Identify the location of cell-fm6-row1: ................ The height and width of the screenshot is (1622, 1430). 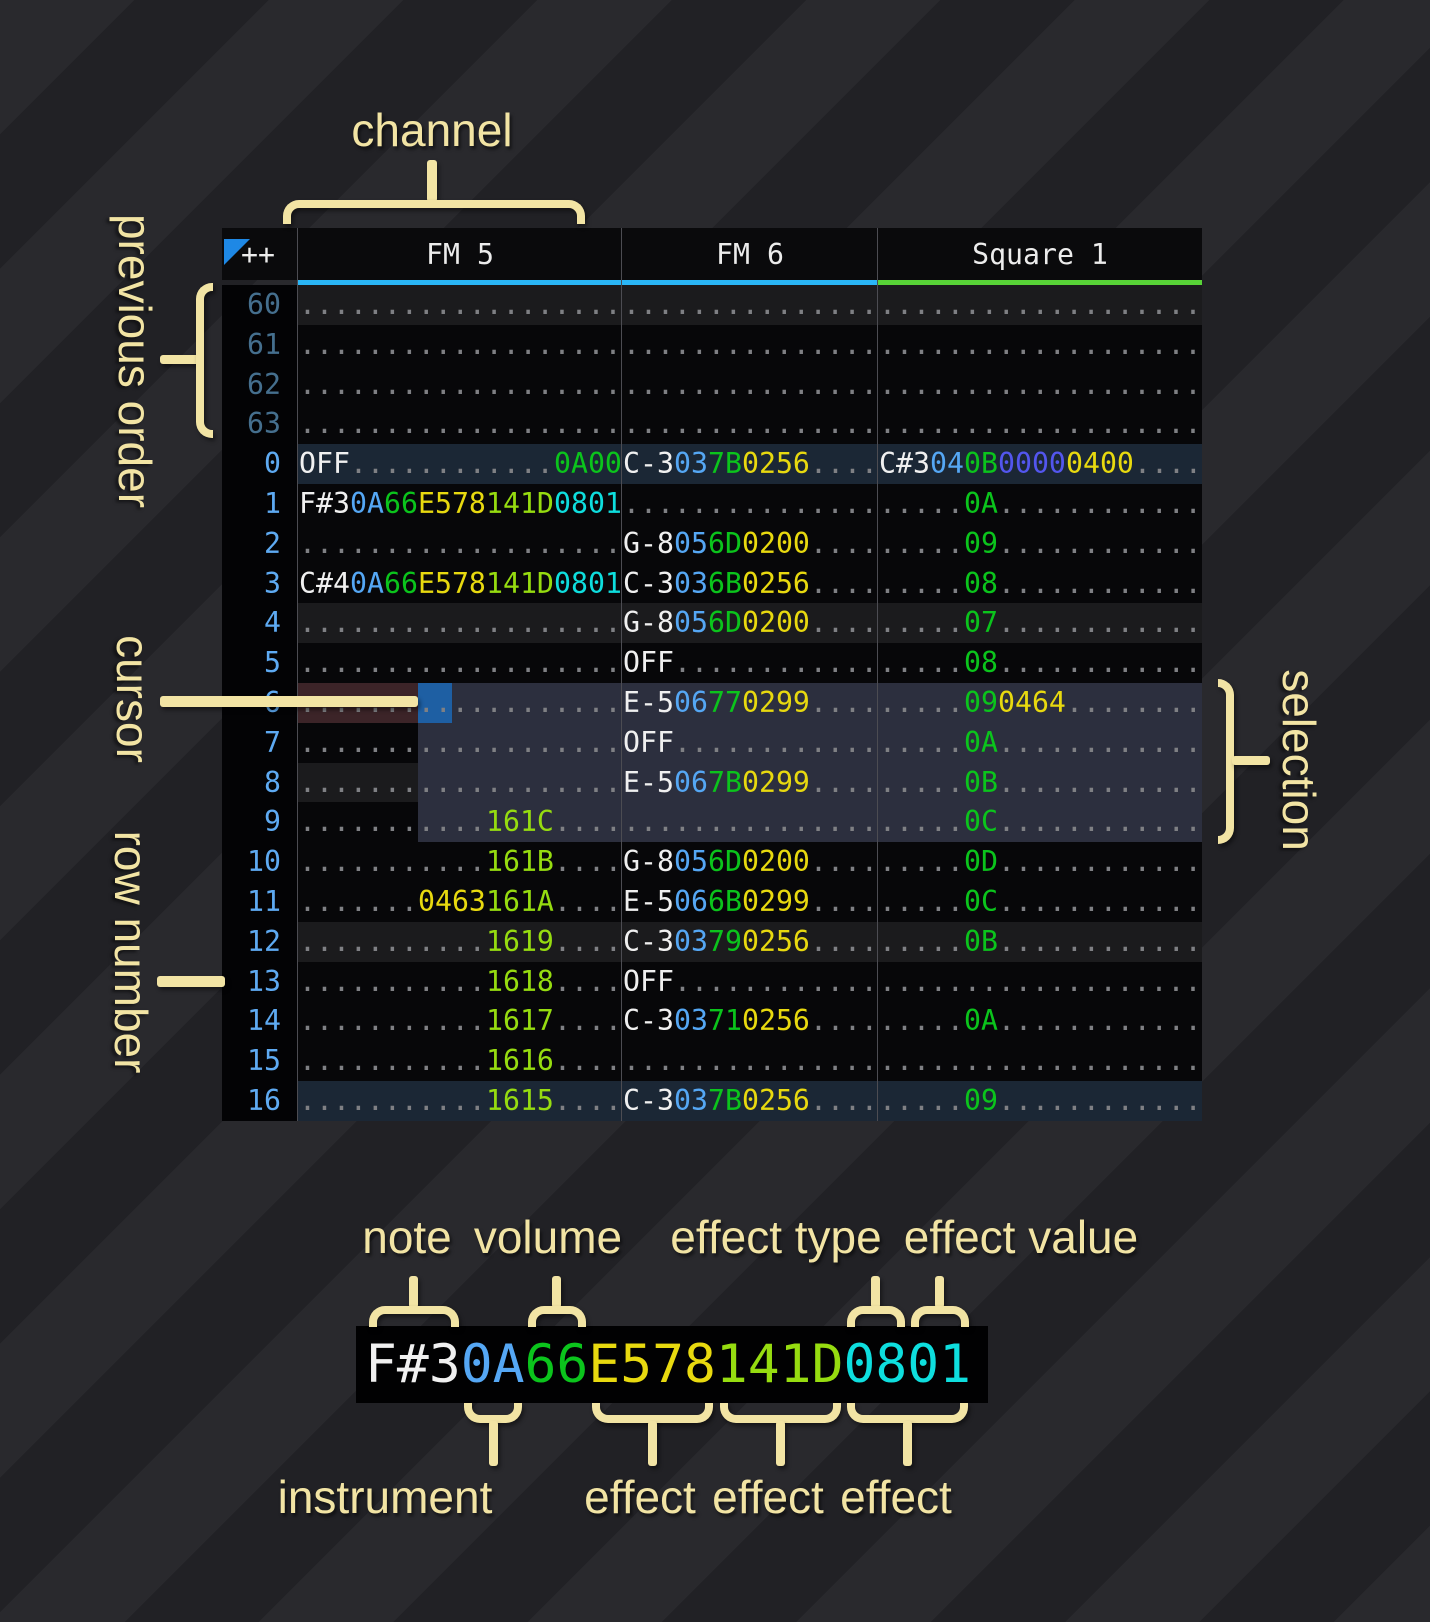
(750, 504).